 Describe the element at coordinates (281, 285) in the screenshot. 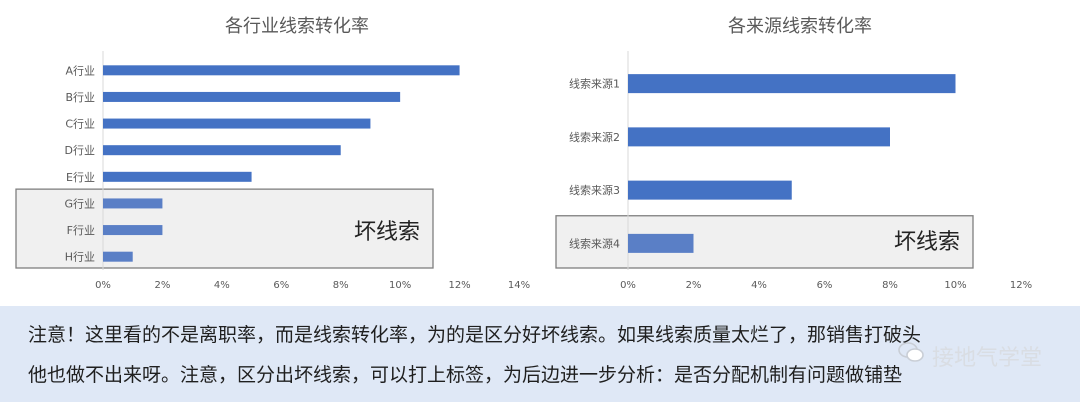

I see `industry-chart-tick-label: 6%` at that location.